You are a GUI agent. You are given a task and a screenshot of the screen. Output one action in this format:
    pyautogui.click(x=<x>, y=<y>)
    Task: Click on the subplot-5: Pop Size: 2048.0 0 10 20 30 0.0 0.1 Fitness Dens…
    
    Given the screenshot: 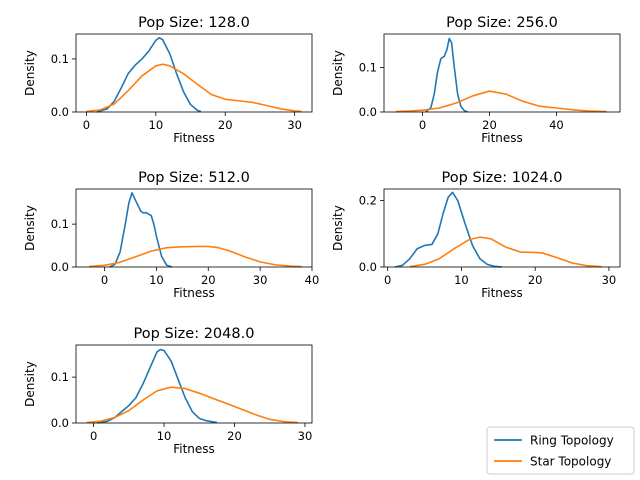 What is the action you would take?
    pyautogui.click(x=168, y=391)
    